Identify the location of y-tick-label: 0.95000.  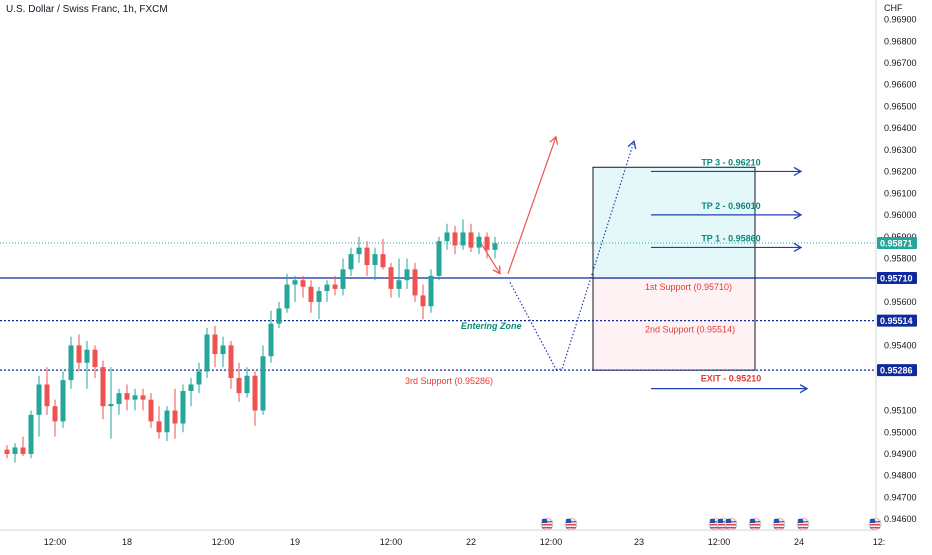
(900, 432).